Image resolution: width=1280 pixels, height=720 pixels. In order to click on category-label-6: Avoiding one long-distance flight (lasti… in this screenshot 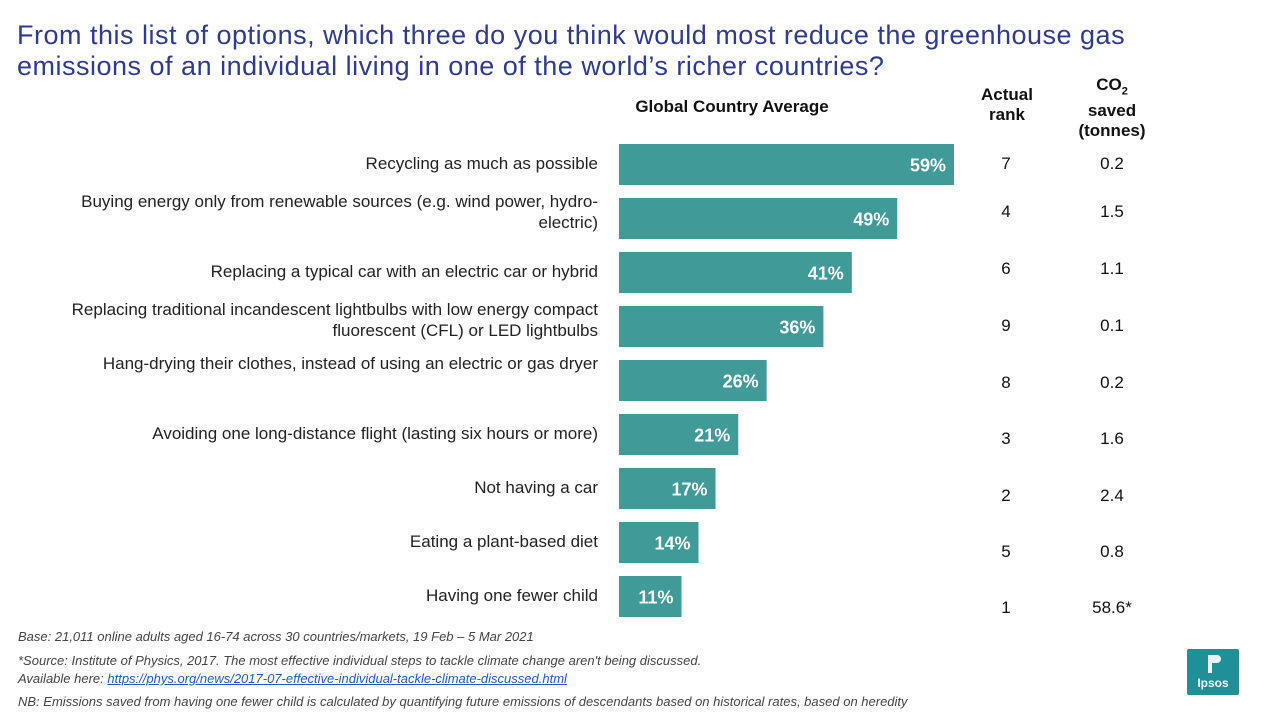, I will do `click(375, 433)`.